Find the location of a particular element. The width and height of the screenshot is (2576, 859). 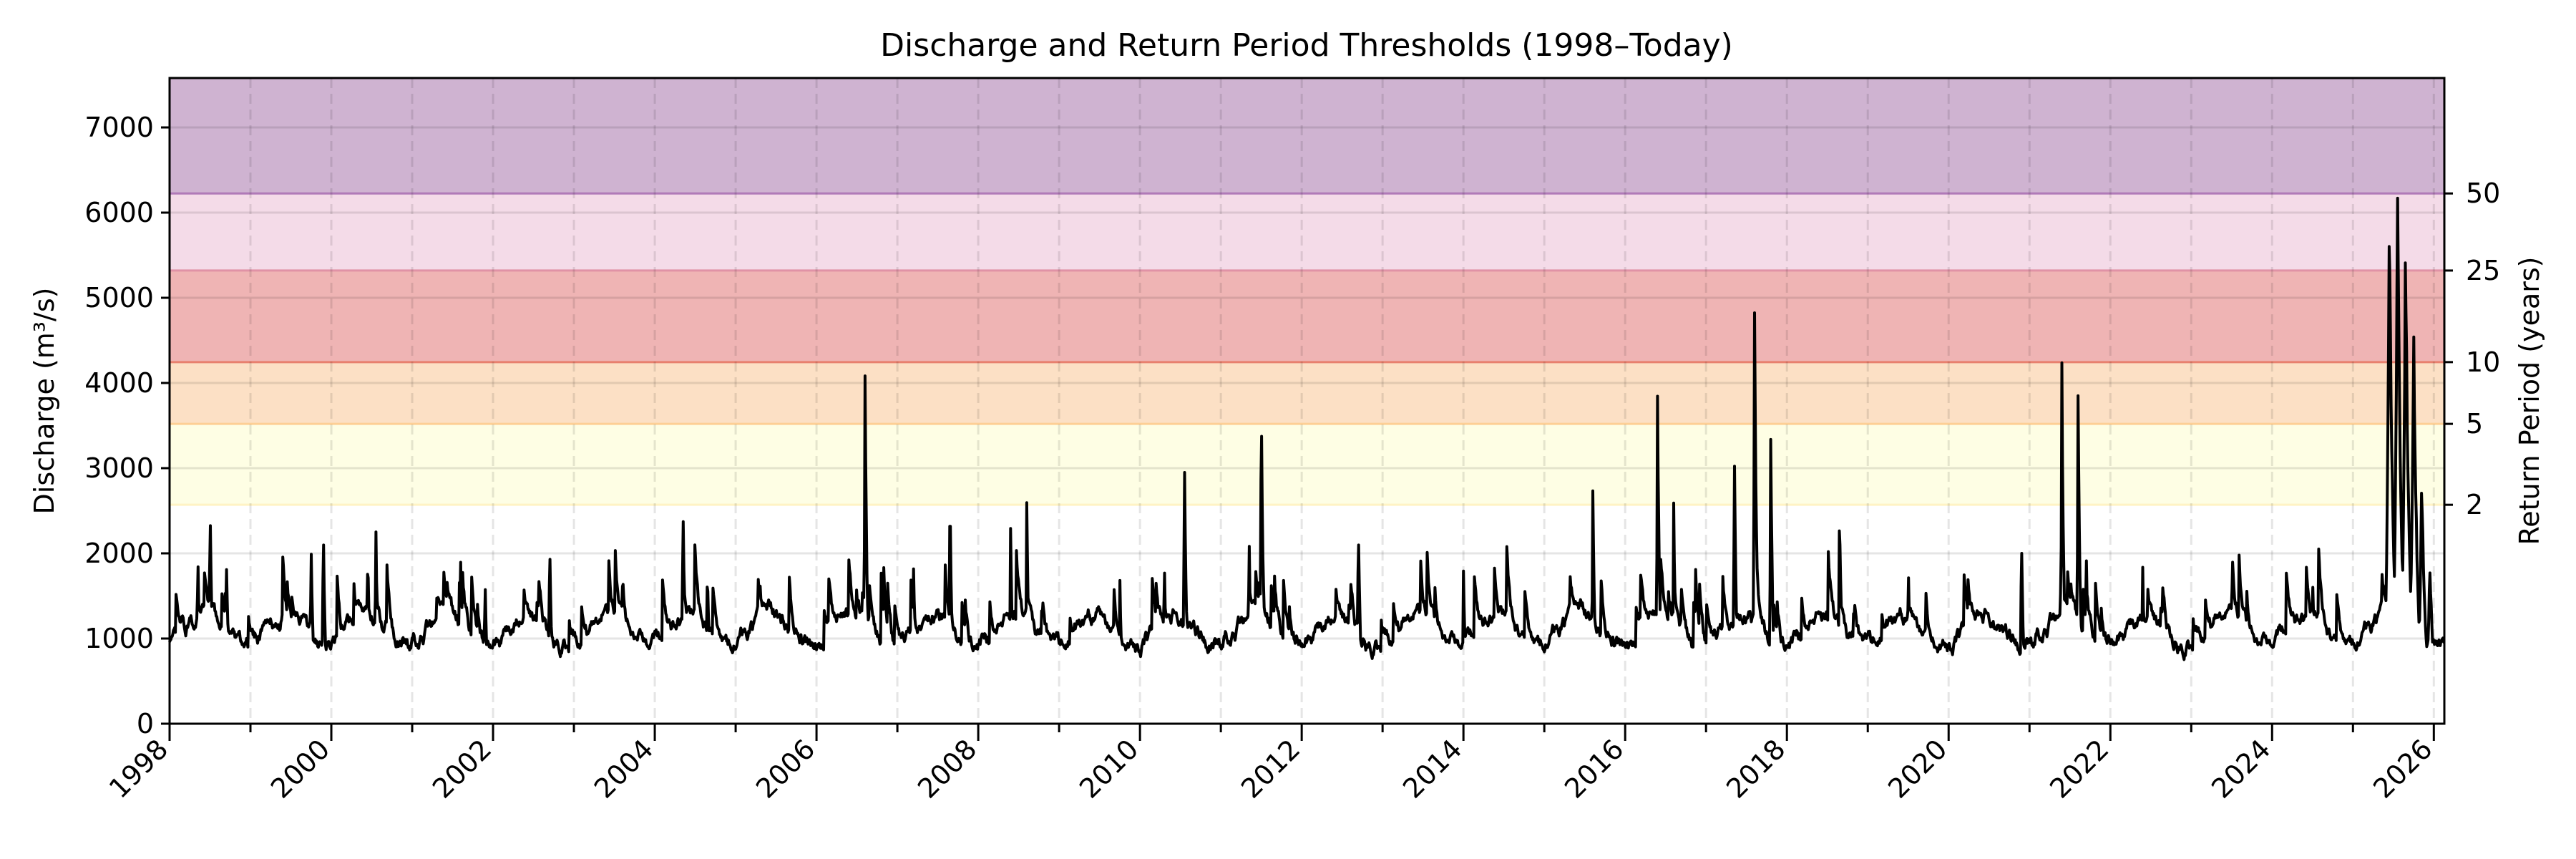

x-tick-label: 2004 is located at coordinates (624, 769).